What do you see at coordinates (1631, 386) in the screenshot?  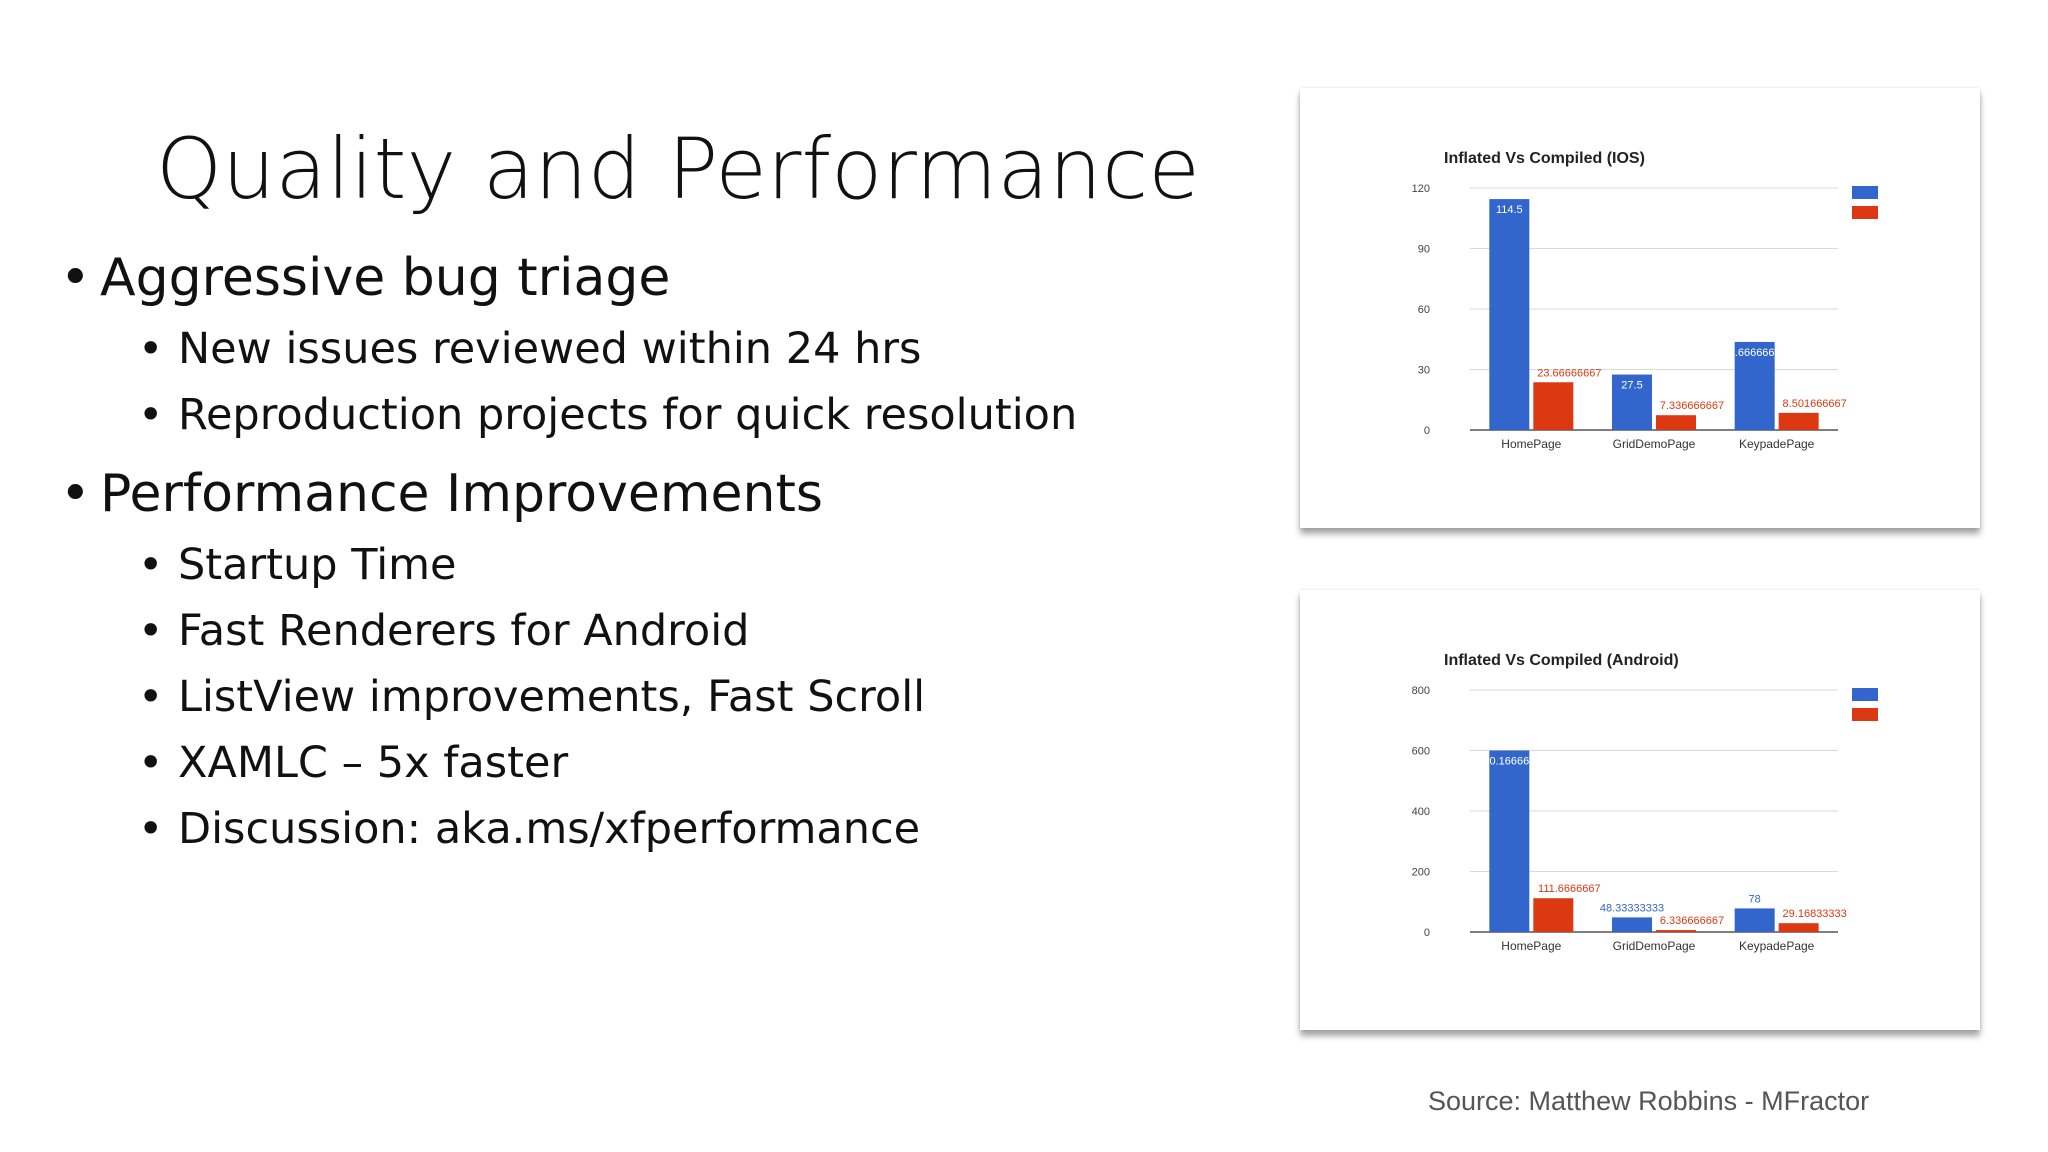 I see `data-label: 27.5` at bounding box center [1631, 386].